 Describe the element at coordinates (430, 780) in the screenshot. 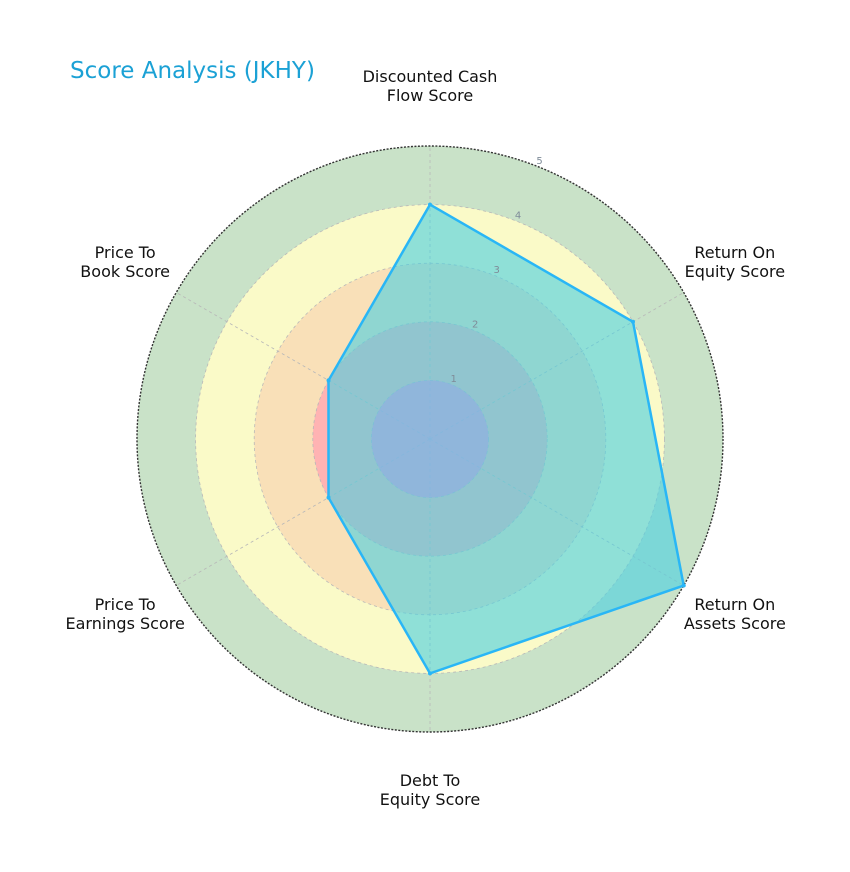

I see `axis-label-line: Debt To` at that location.